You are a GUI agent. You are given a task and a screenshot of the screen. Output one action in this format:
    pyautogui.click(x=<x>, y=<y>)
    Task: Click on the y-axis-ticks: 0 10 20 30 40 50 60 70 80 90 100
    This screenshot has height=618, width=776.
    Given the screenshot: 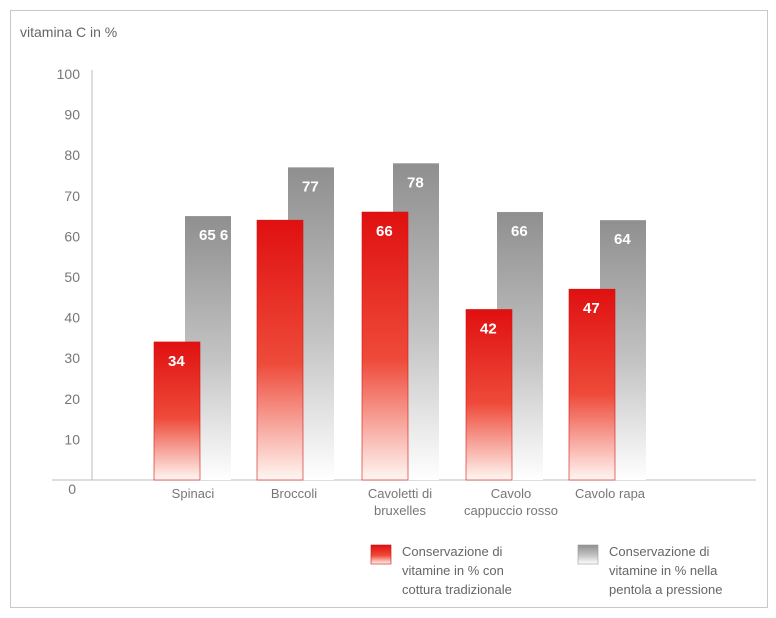 What is the action you would take?
    pyautogui.click(x=69, y=281)
    